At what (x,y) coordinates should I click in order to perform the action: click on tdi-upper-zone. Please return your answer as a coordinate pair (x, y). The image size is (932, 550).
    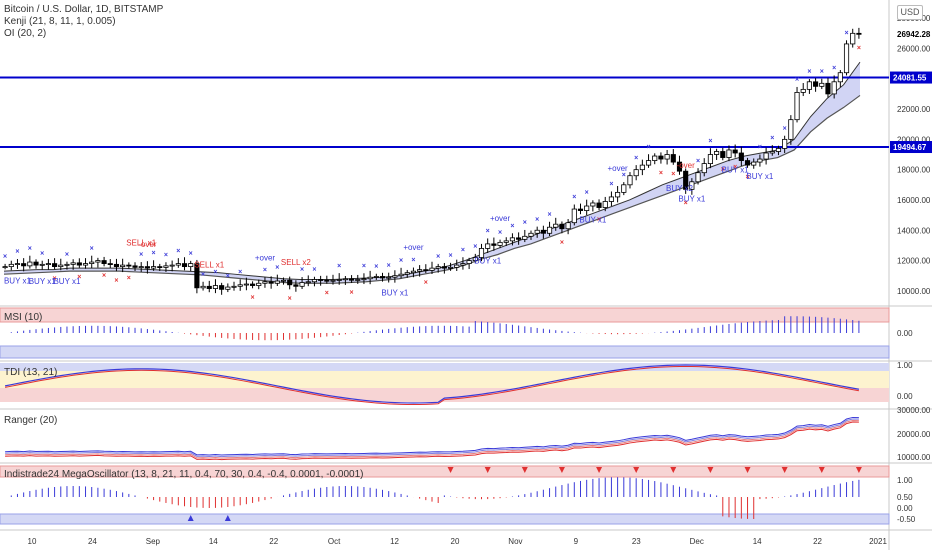
    Looking at the image, I should click on (444, 367).